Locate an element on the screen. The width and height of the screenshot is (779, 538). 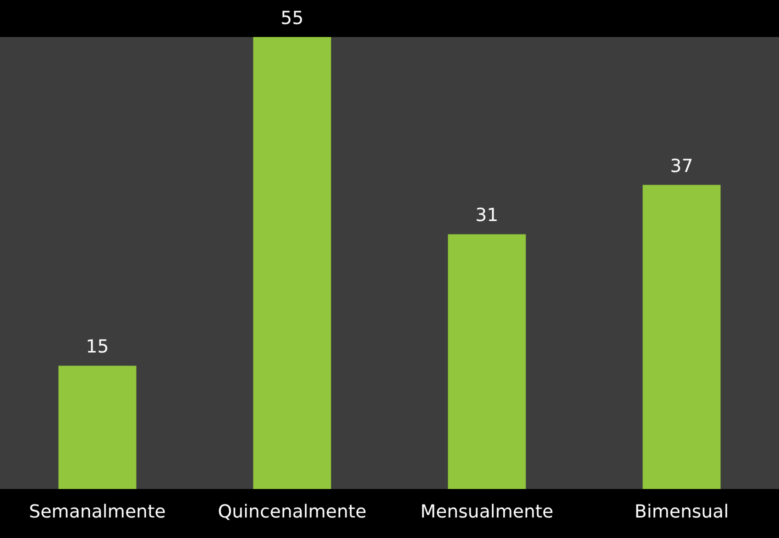
data-label: 31 is located at coordinates (486, 215).